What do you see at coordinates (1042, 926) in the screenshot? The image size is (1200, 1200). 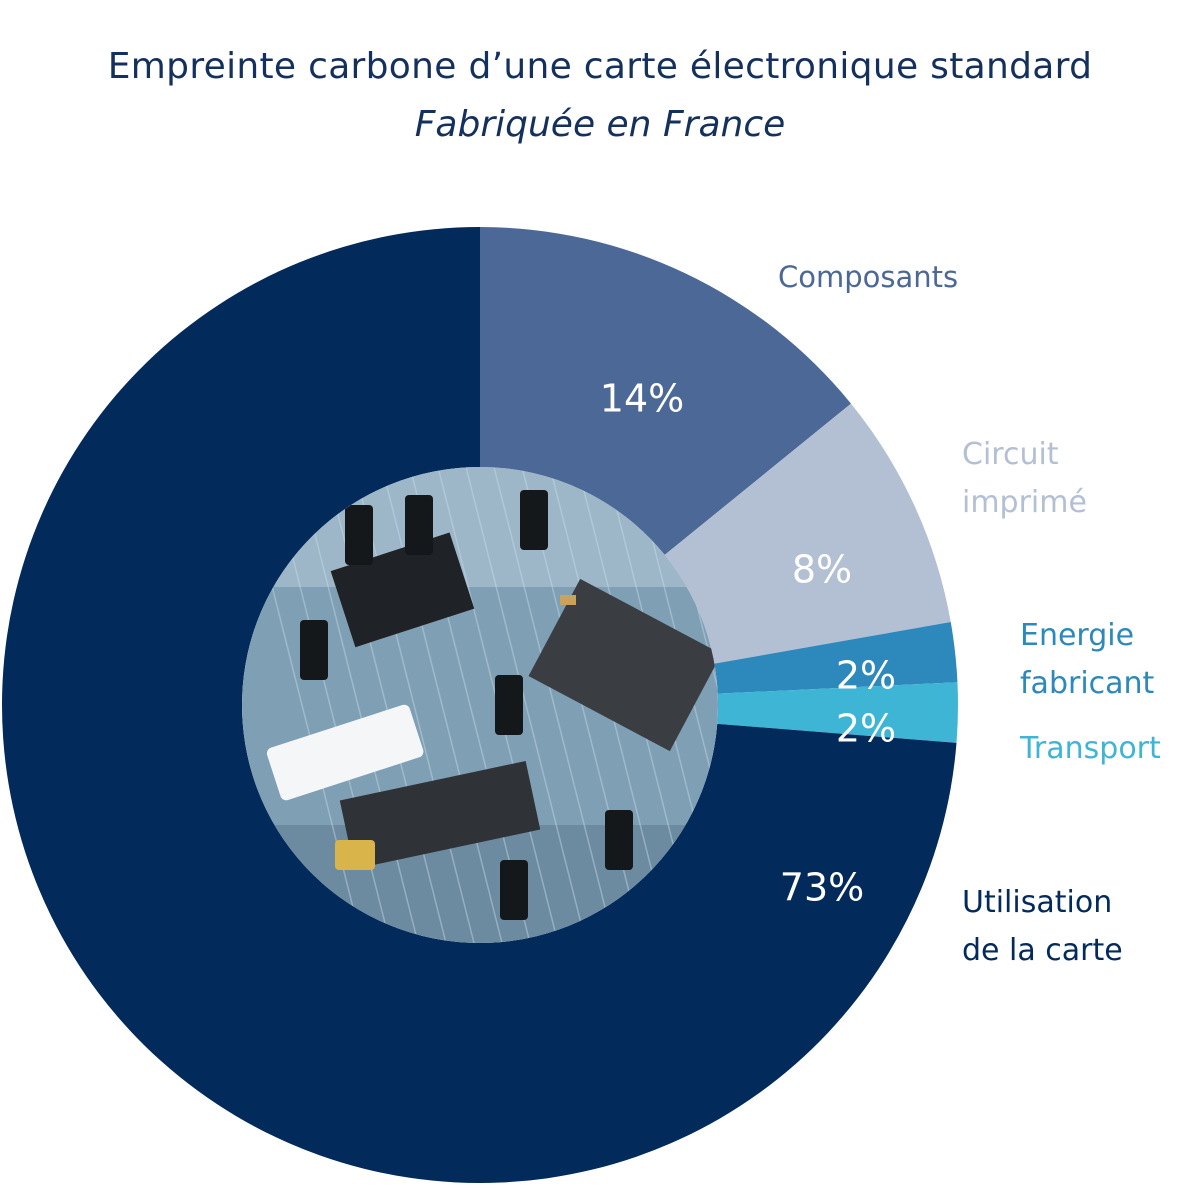 I see `category-label: Utilisation de la carte` at bounding box center [1042, 926].